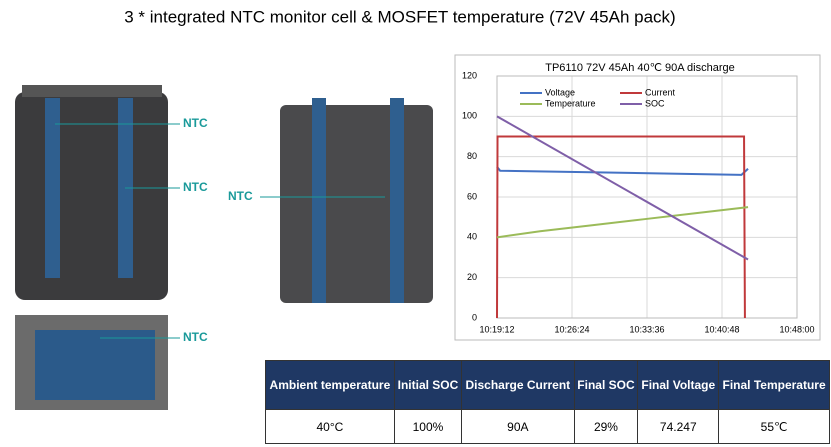 The height and width of the screenshot is (447, 831). I want to click on y-tick-label: 100, so click(469, 116).